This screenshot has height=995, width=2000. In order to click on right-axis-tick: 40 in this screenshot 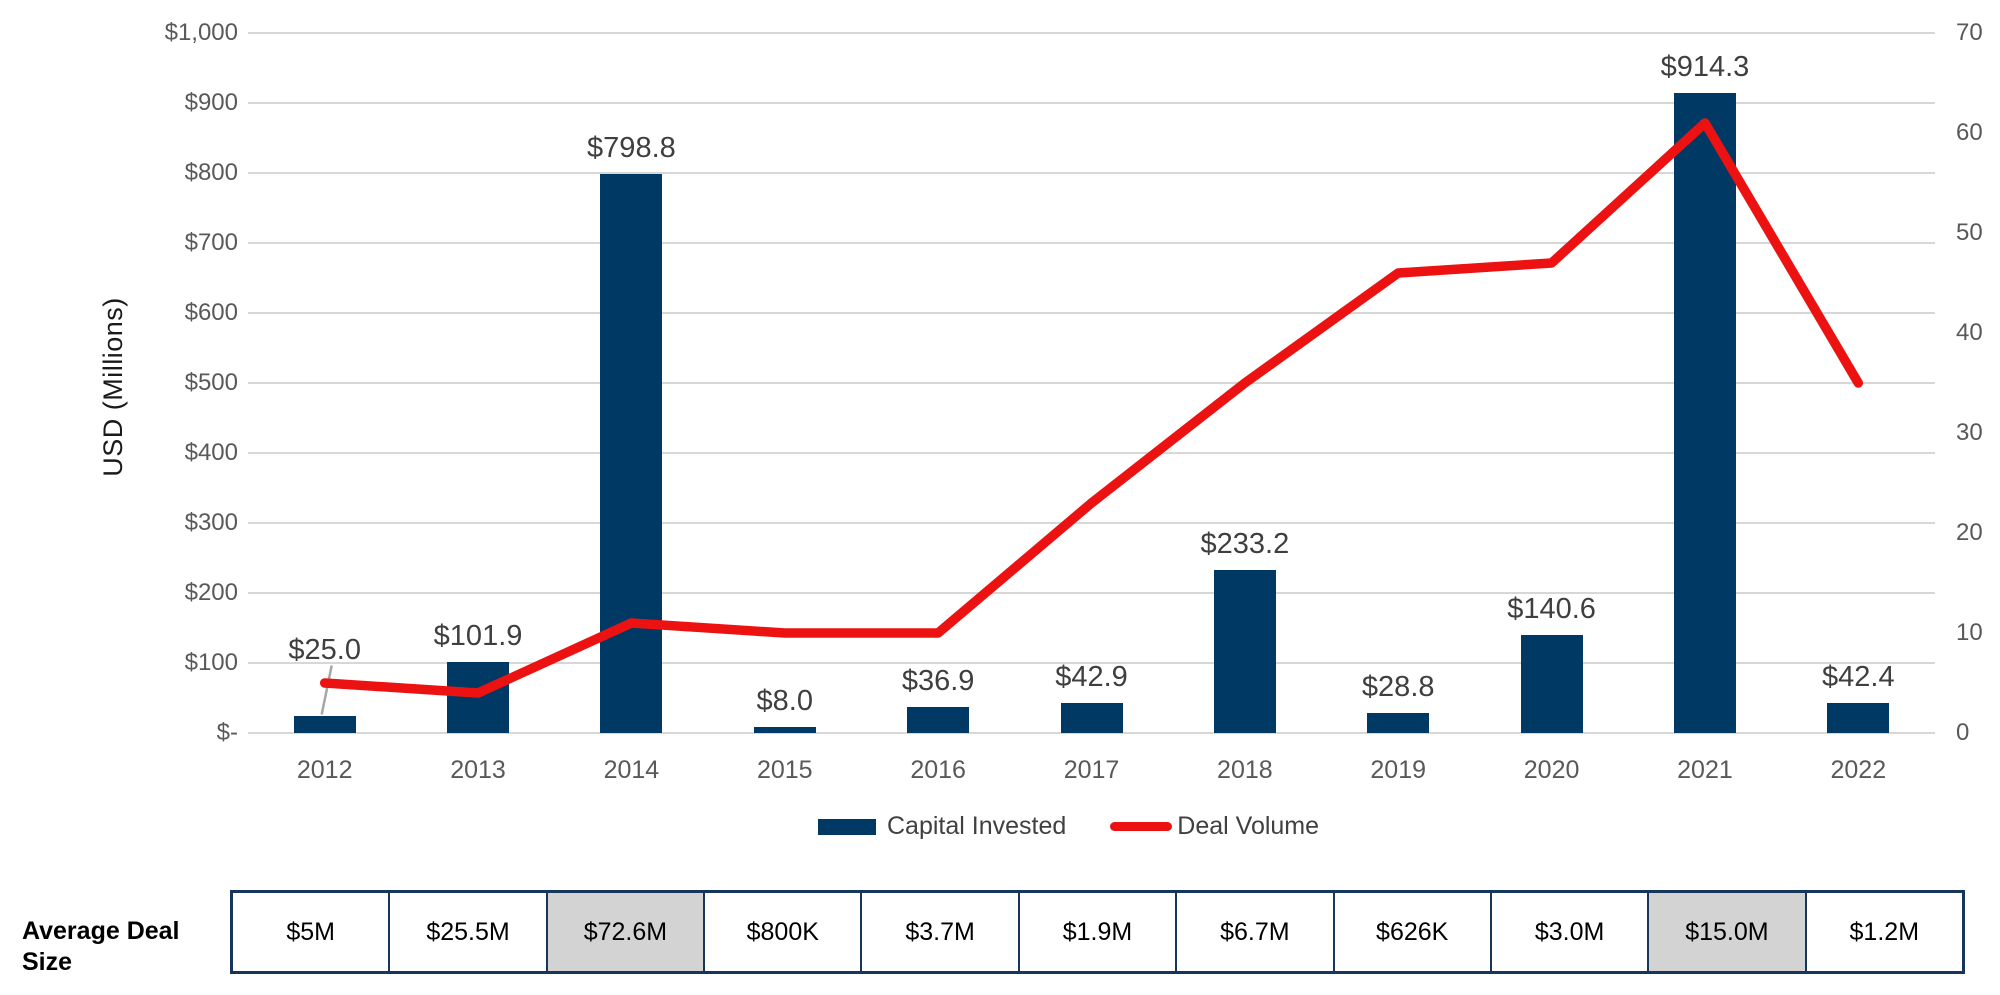, I will do `click(1969, 332)`.